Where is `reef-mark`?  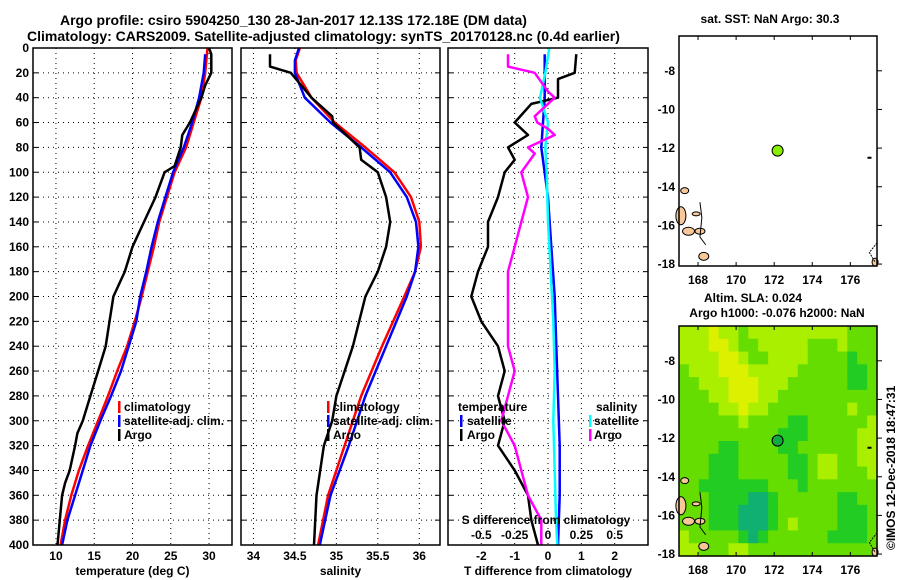 reef-mark is located at coordinates (869, 157).